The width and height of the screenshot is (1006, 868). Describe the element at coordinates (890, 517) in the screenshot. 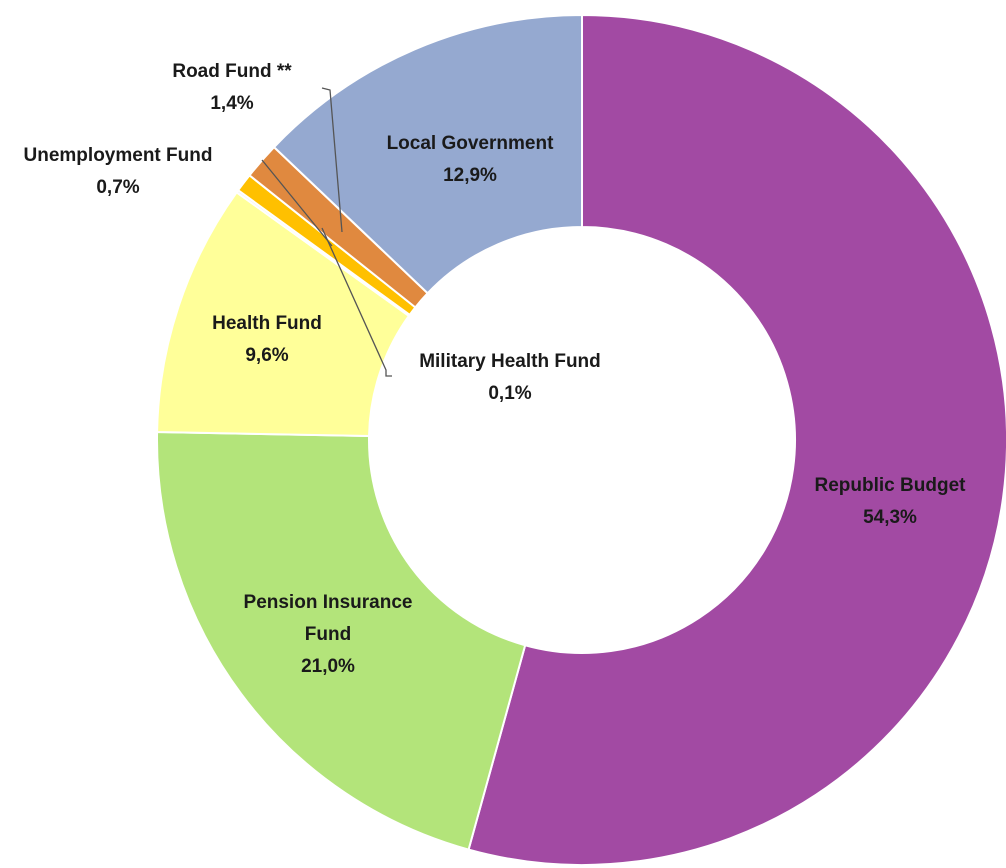

I see `value-label: 54,3%` at that location.